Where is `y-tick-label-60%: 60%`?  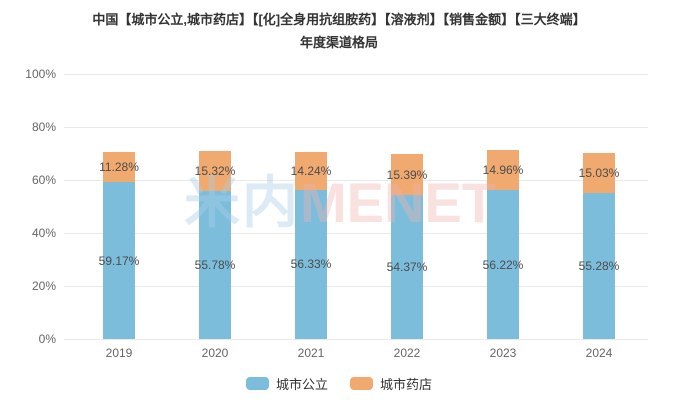
y-tick-label-60%: 60% is located at coordinates (43, 180).